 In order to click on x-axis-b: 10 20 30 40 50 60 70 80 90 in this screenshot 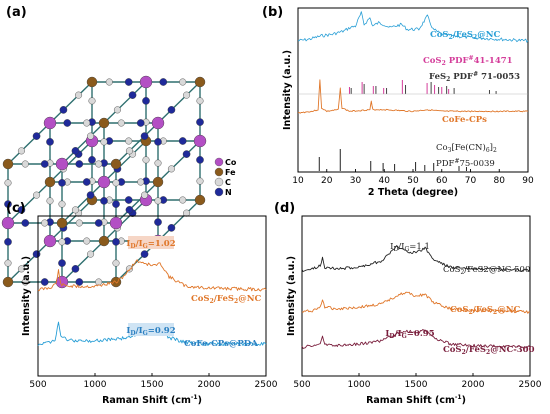, I will do `click(413, 177)`.